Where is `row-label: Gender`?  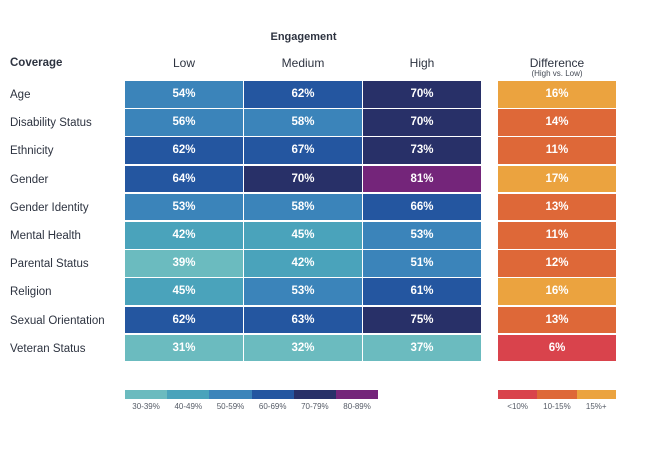 row-label: Gender is located at coordinates (29, 179).